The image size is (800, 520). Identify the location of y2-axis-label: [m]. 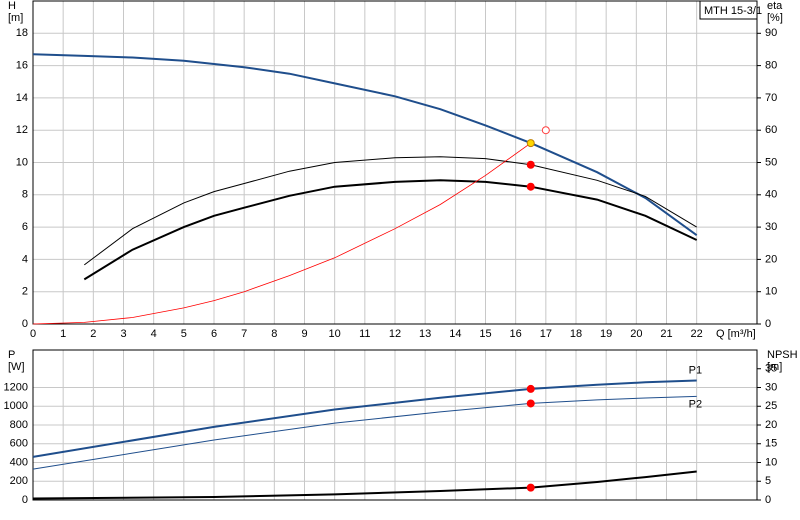
(774, 367).